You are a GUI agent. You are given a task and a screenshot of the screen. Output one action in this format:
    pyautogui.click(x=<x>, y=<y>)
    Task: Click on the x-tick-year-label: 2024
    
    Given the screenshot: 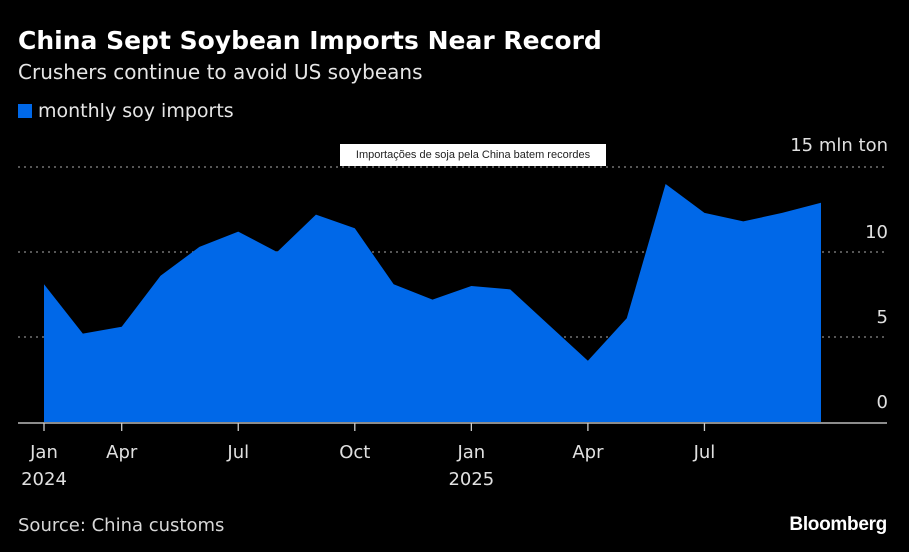 What is the action you would take?
    pyautogui.click(x=44, y=479)
    